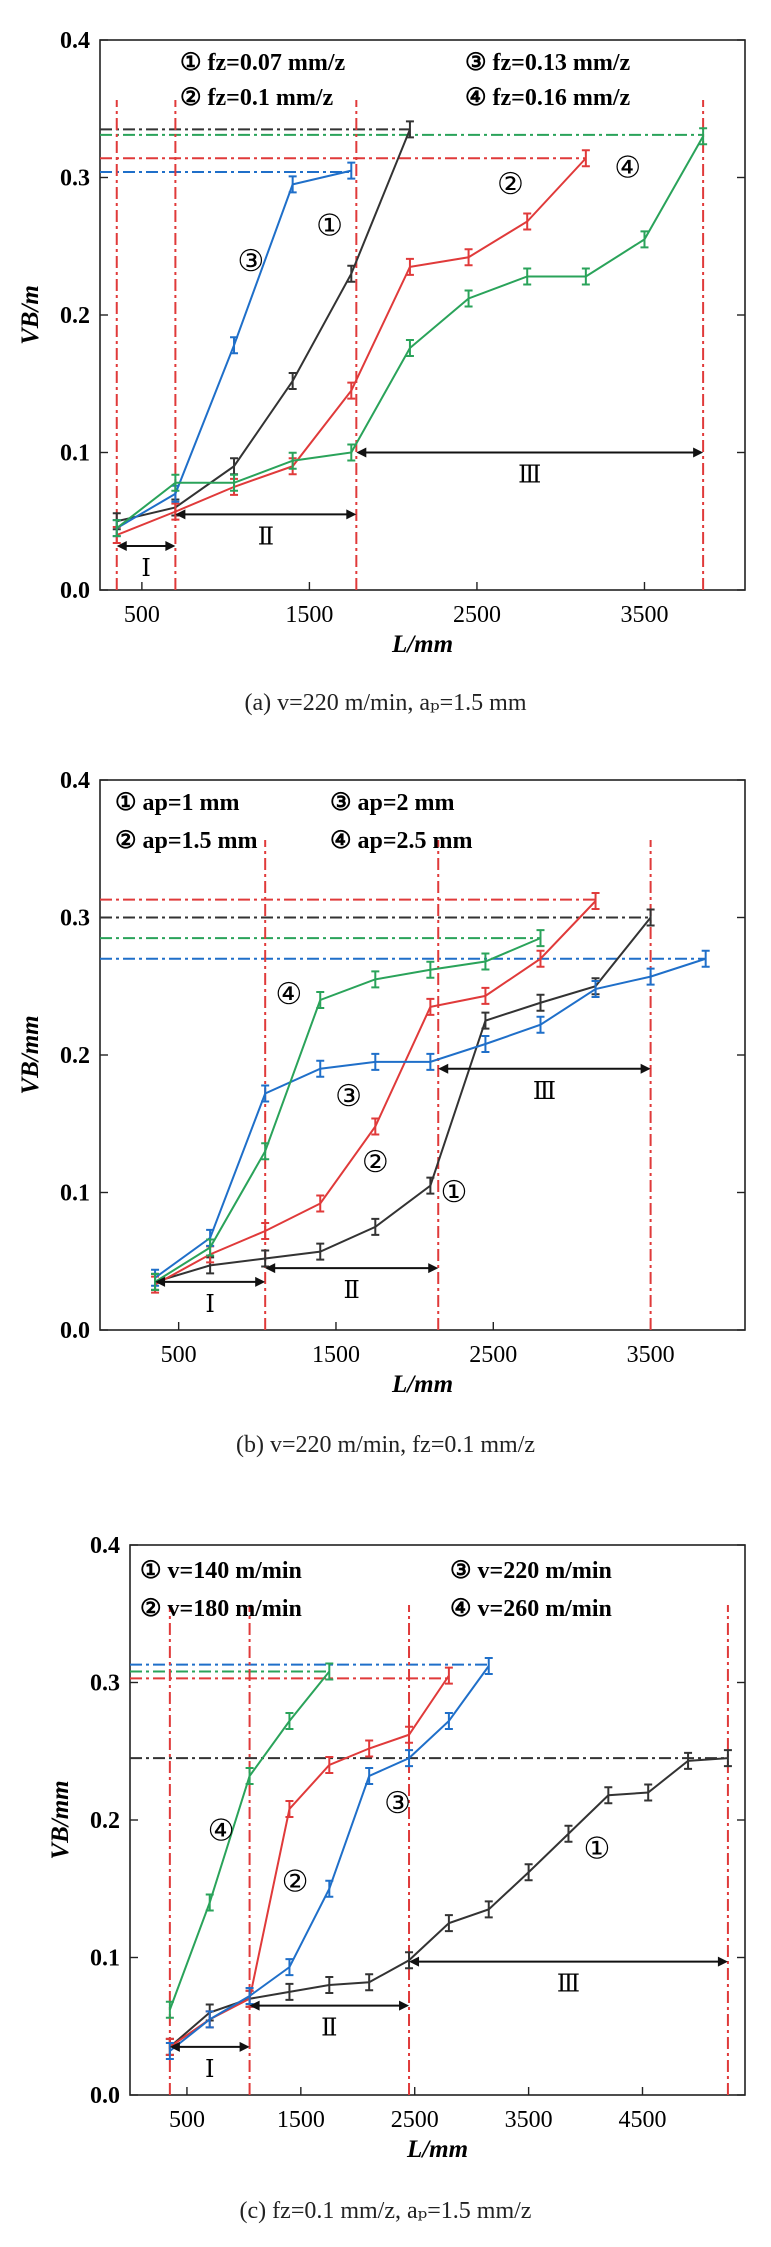 The height and width of the screenshot is (2247, 771). Describe the element at coordinates (385, 1445) in the screenshot. I see `caption-b: (b) v=220 m/min, fz=0.1 mm/z` at that location.